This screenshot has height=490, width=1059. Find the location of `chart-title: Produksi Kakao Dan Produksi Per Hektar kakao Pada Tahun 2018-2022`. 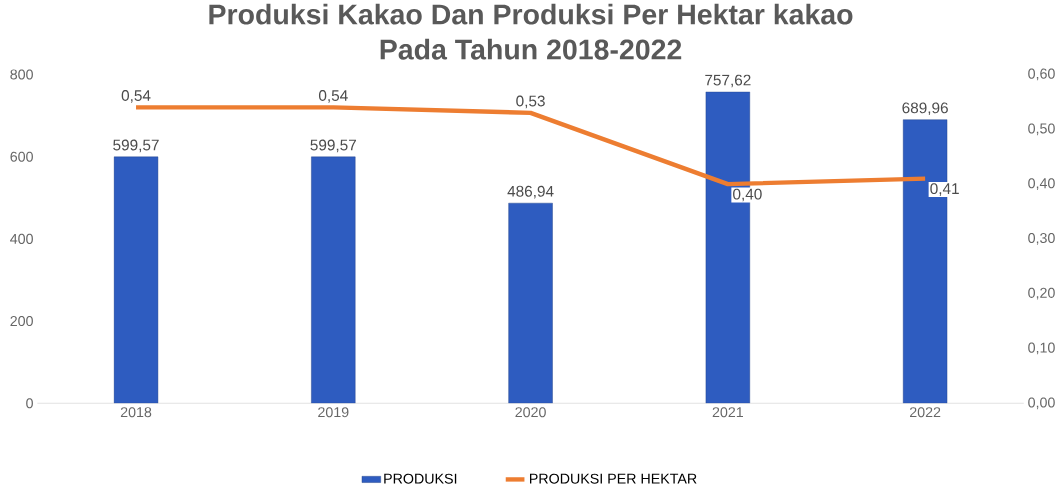

chart-title: Produksi Kakao Dan Produksi Per Hektar kakao Pada Tahun 2018-2022 is located at coordinates (531, 31).